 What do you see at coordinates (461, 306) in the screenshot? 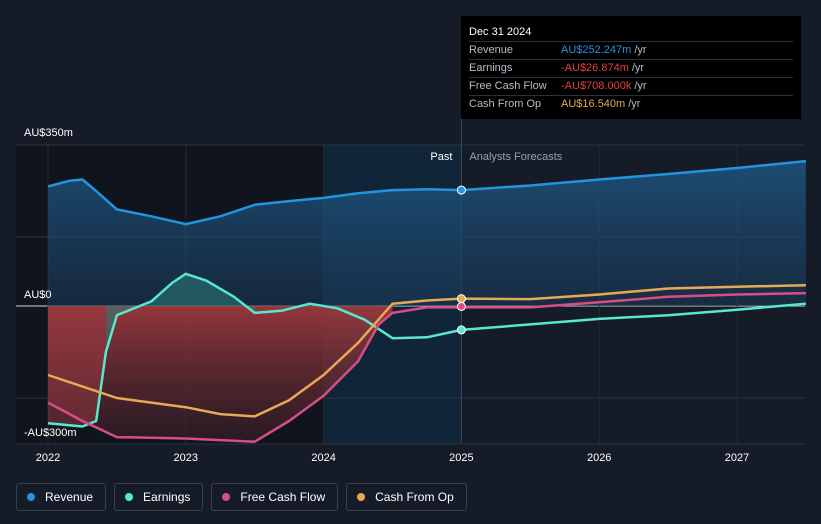
I see `free-cash-flow-marker` at bounding box center [461, 306].